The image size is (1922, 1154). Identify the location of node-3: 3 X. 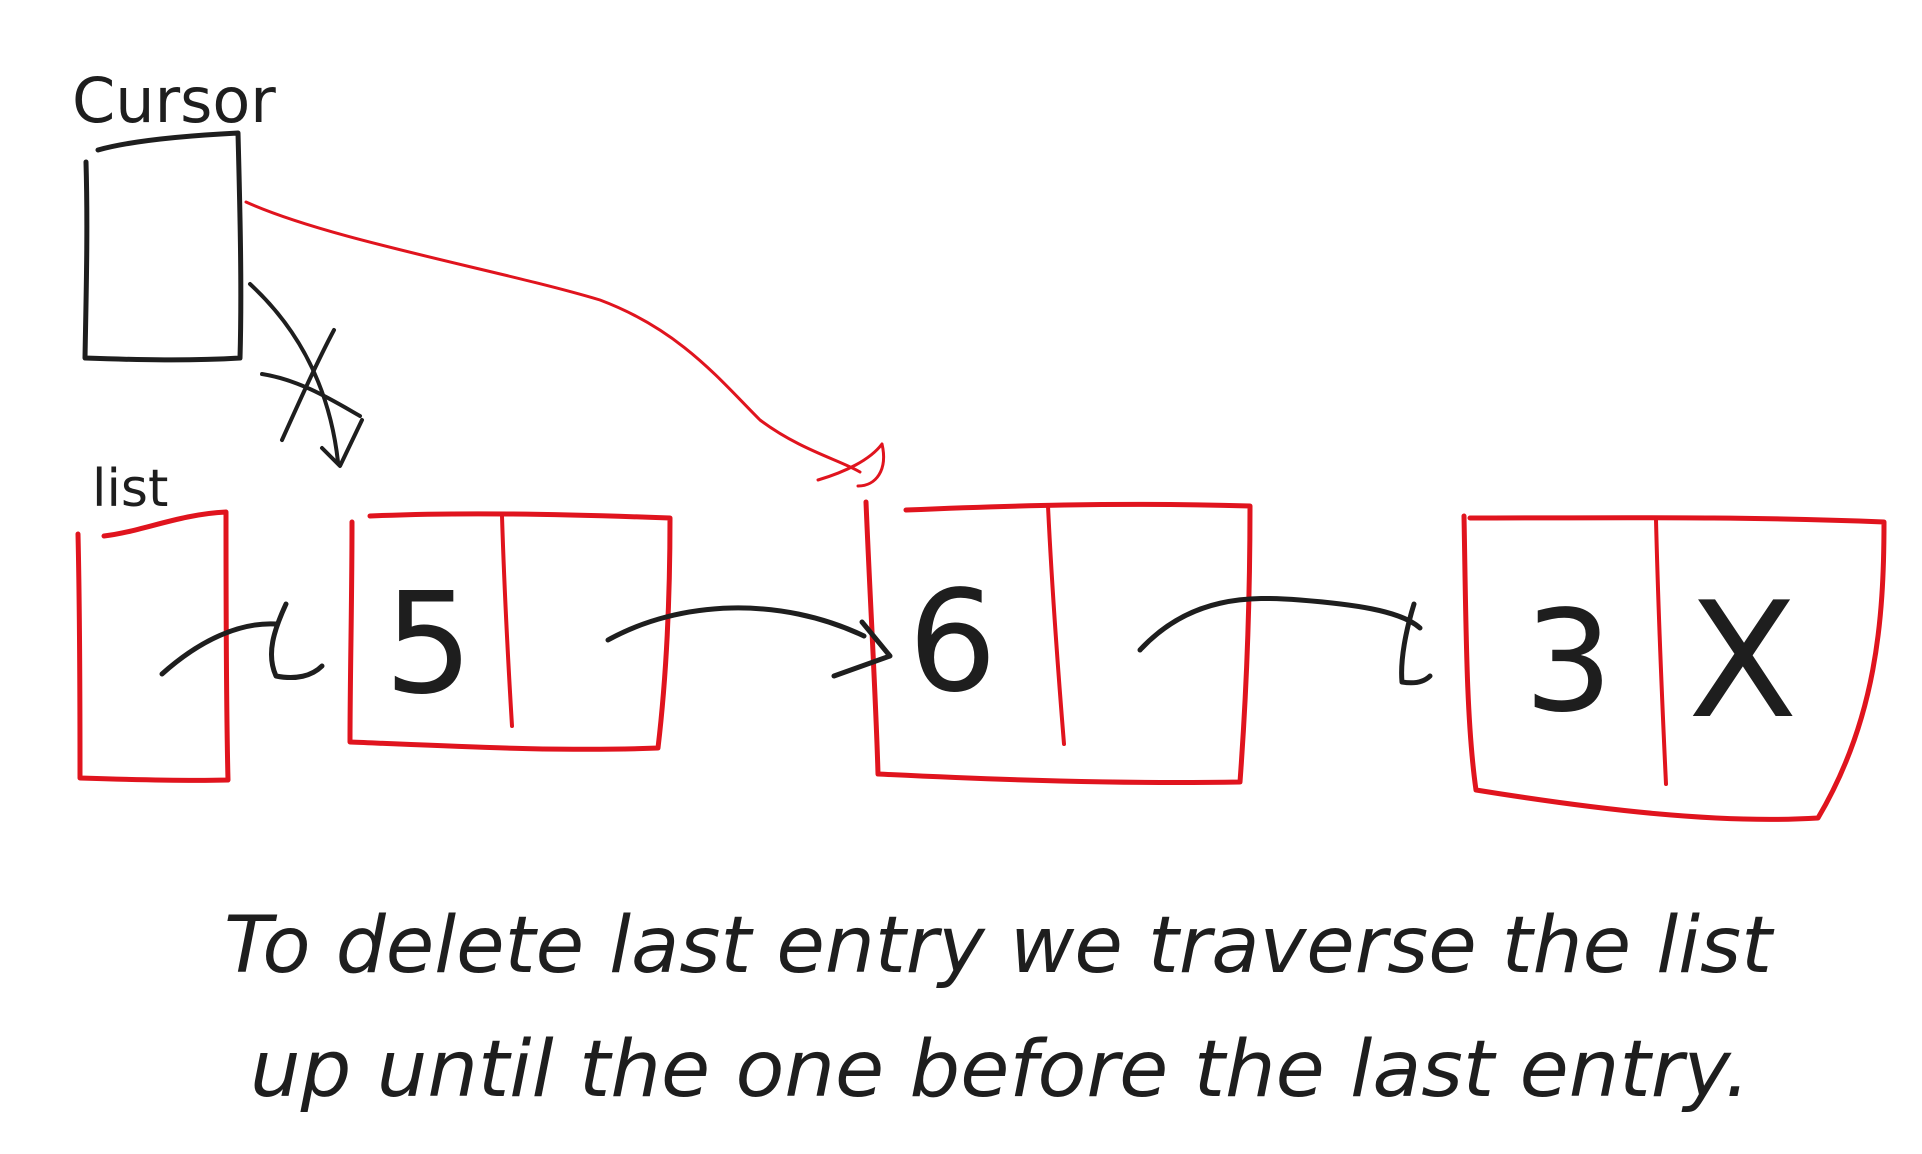
(1674, 667).